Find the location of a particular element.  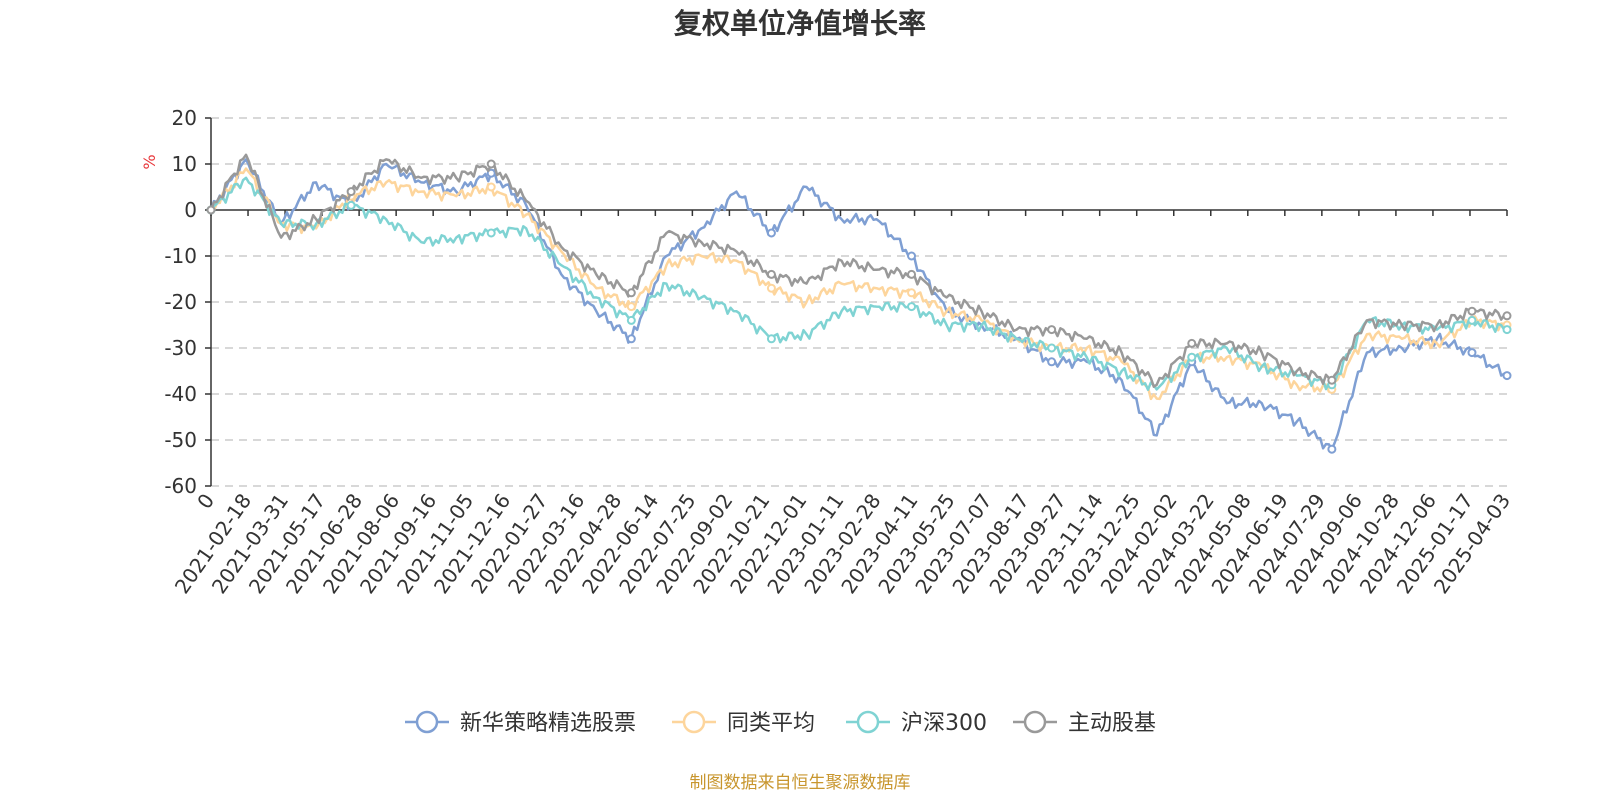

legend: 新华策略精选股票 同类平均 沪深300 主动股基 is located at coordinates (780, 723).